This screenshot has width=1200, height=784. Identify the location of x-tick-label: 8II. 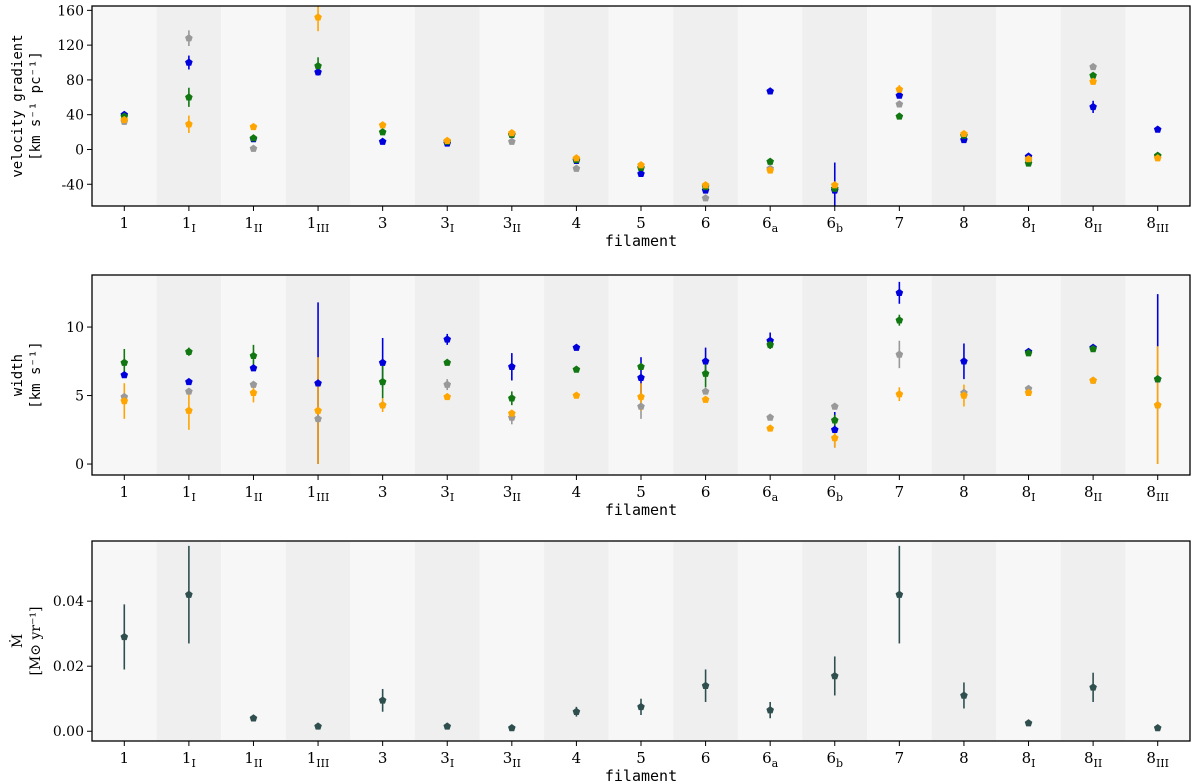
(1093, 224).